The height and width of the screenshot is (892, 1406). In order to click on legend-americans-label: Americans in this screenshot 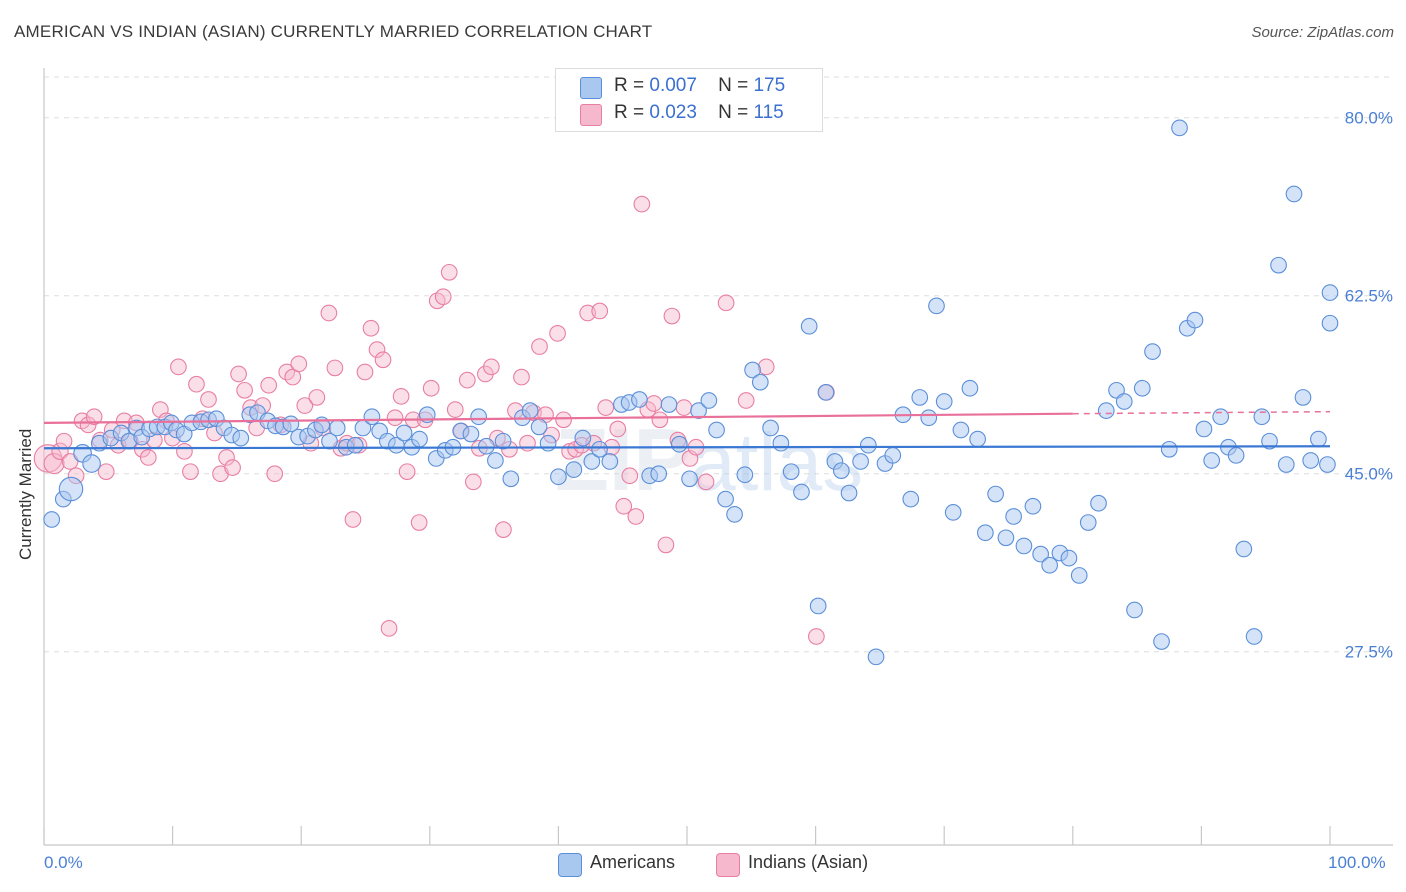, I will do `click(633, 862)`.